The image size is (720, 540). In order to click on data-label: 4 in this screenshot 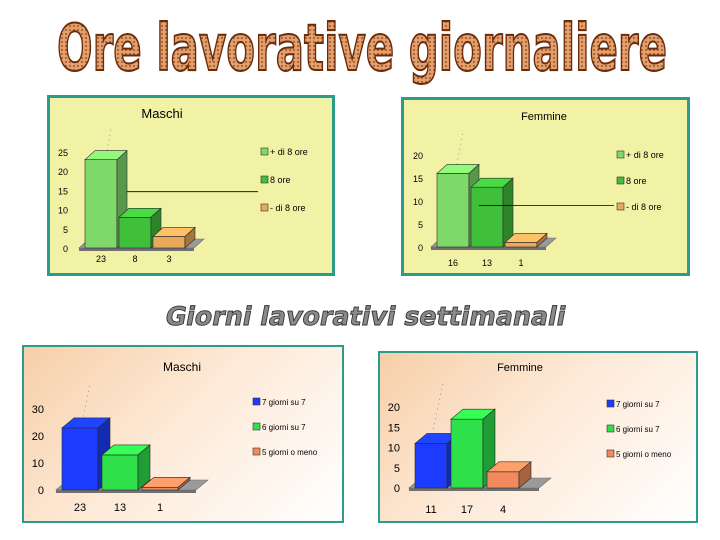, I will do `click(503, 510)`.